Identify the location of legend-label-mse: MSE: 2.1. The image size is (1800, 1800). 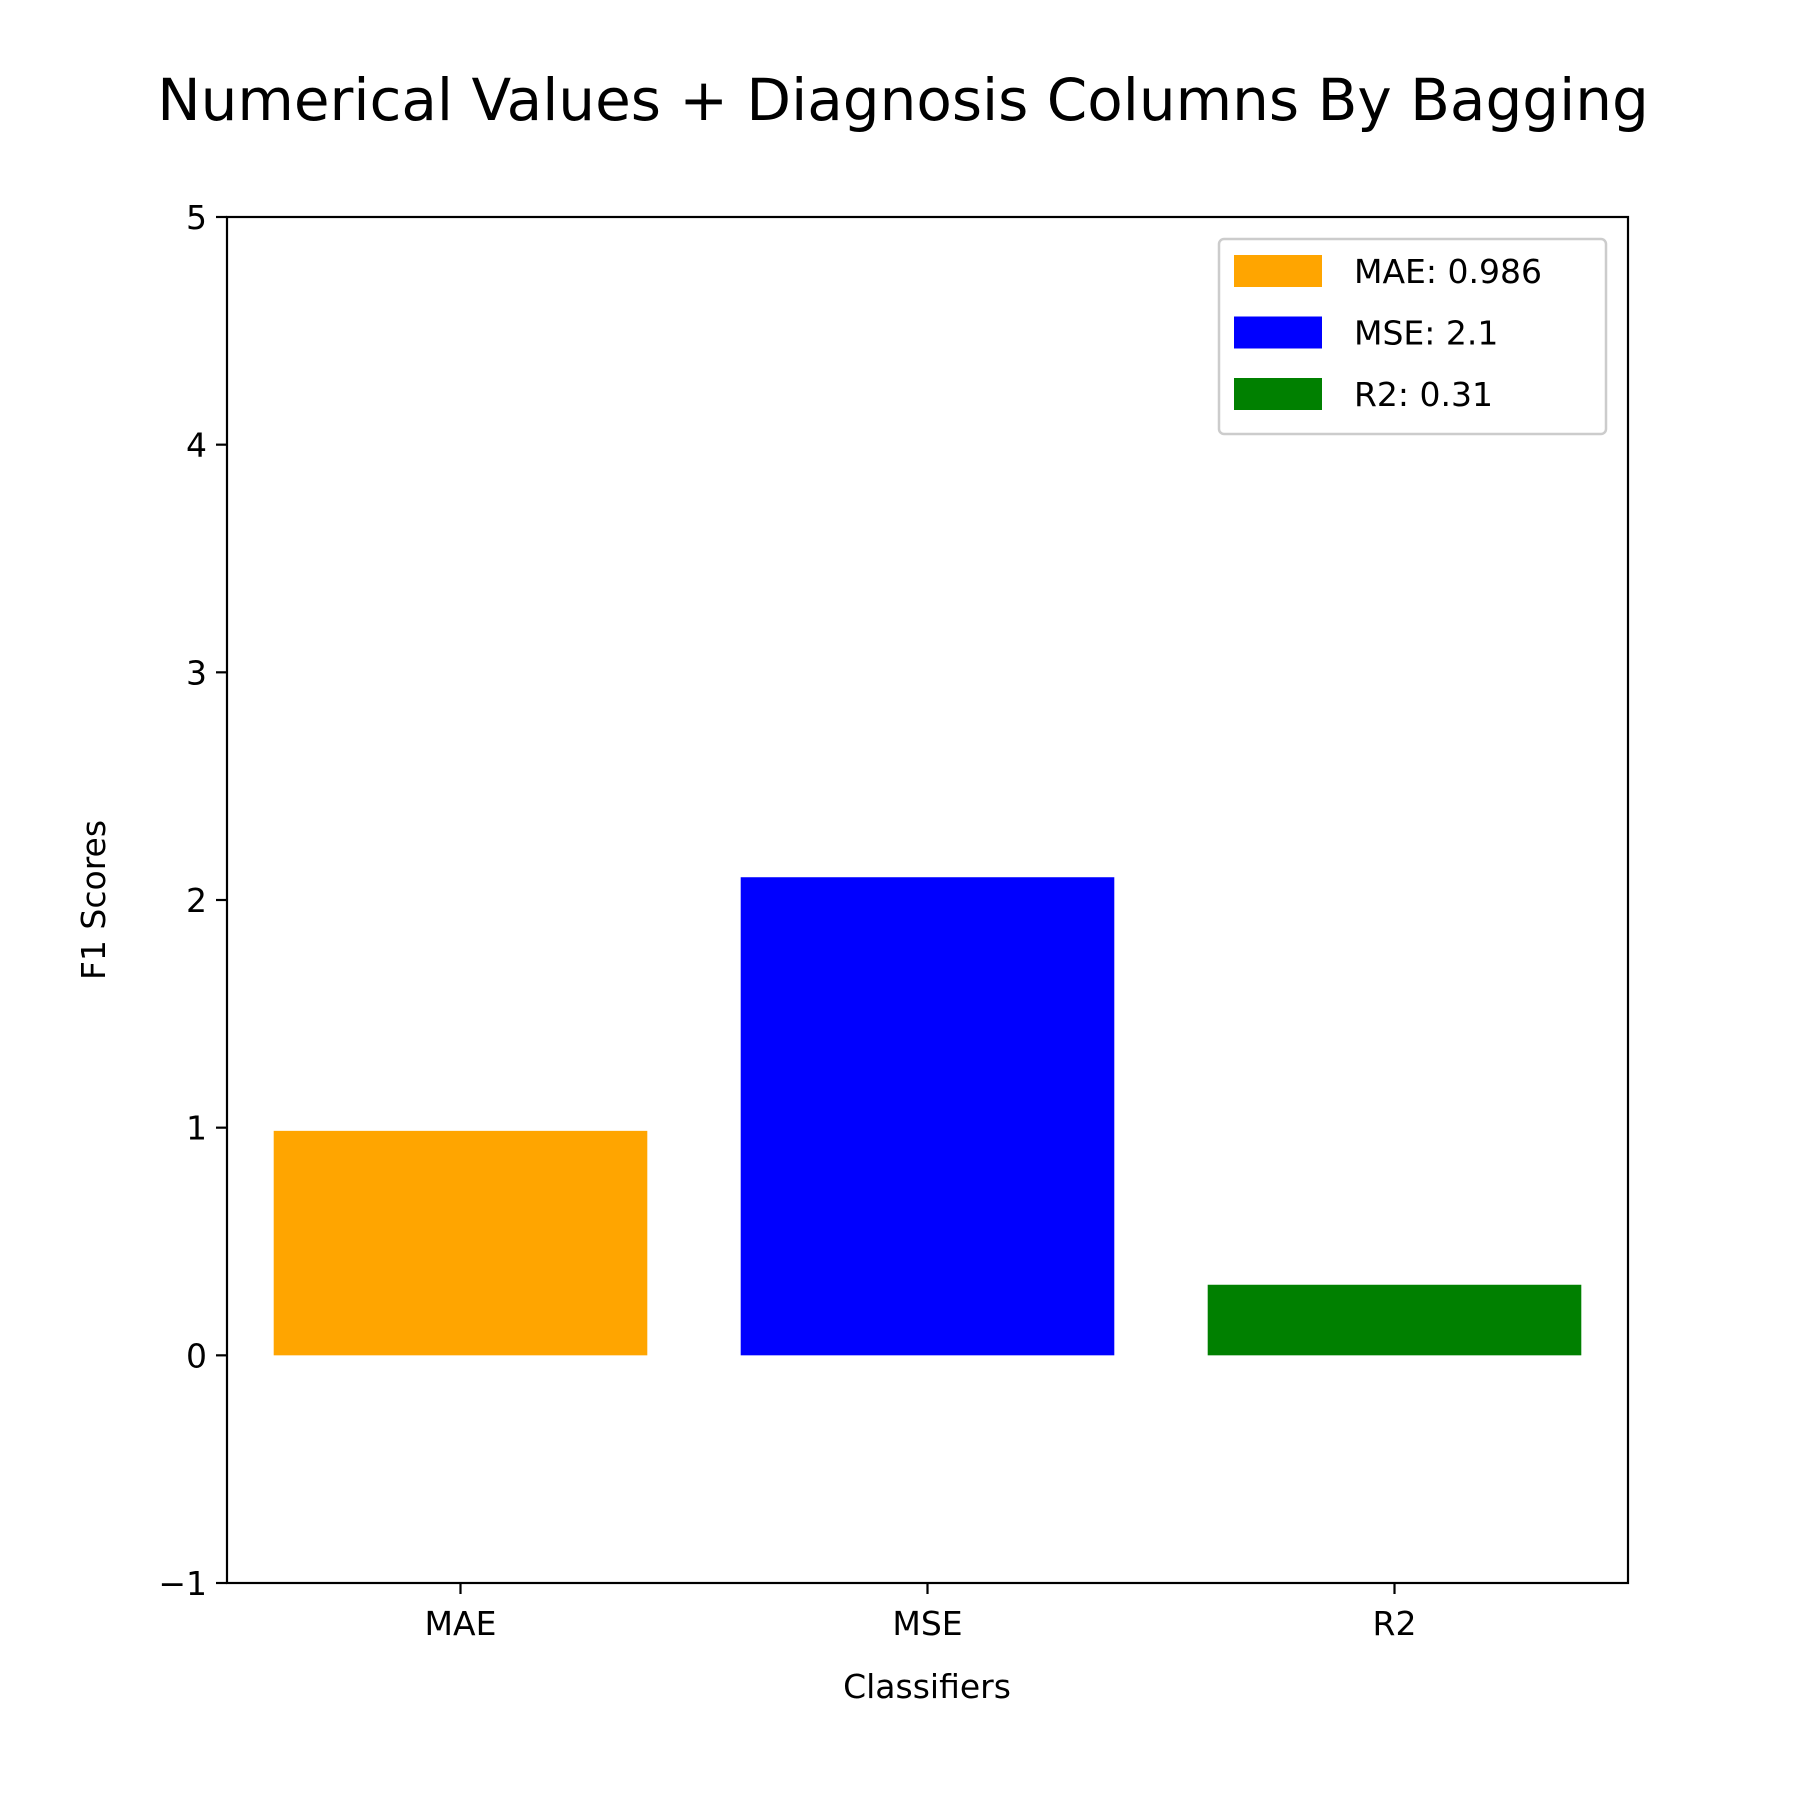
(1426, 333).